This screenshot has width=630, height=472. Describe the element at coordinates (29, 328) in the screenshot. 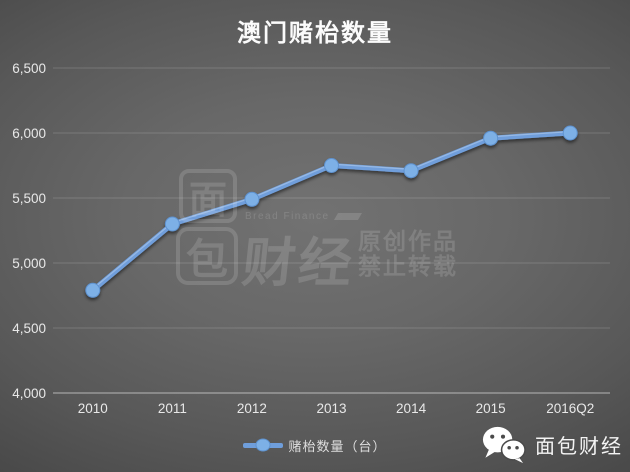

I see `y-tick-label: 4,500` at that location.